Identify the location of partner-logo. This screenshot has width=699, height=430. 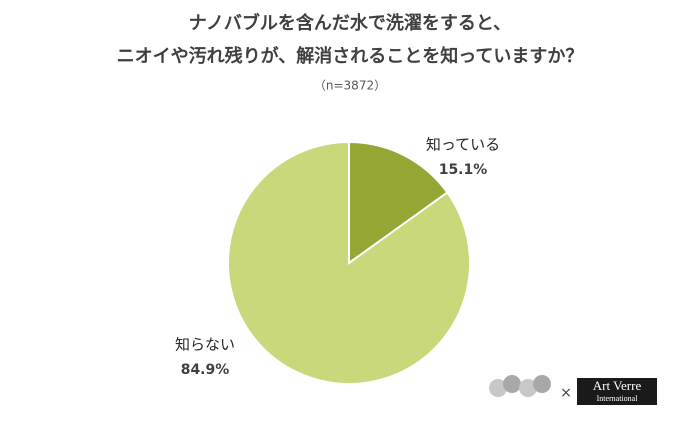
(520, 386).